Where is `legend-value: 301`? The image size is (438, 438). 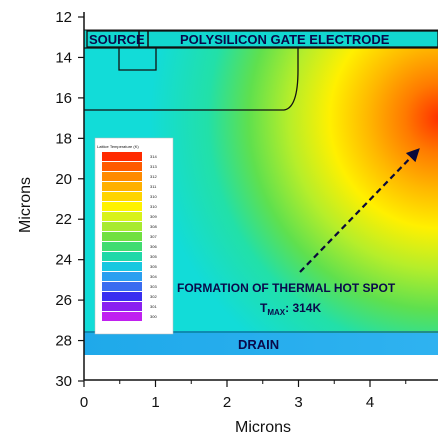
legend-value: 301 is located at coordinates (153, 306).